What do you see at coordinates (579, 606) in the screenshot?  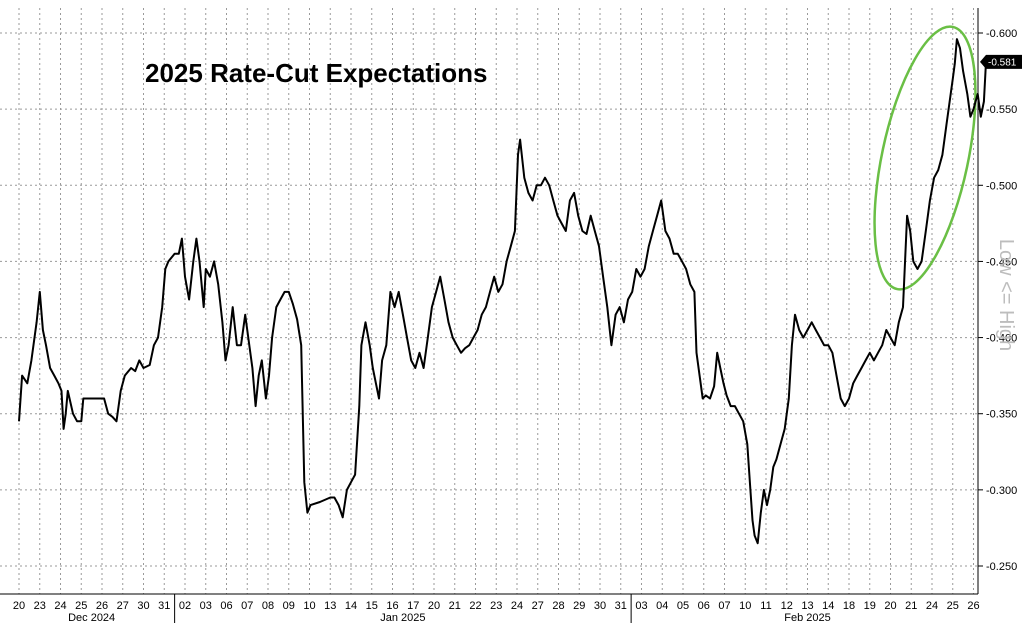 I see `x-tick-label: 29` at bounding box center [579, 606].